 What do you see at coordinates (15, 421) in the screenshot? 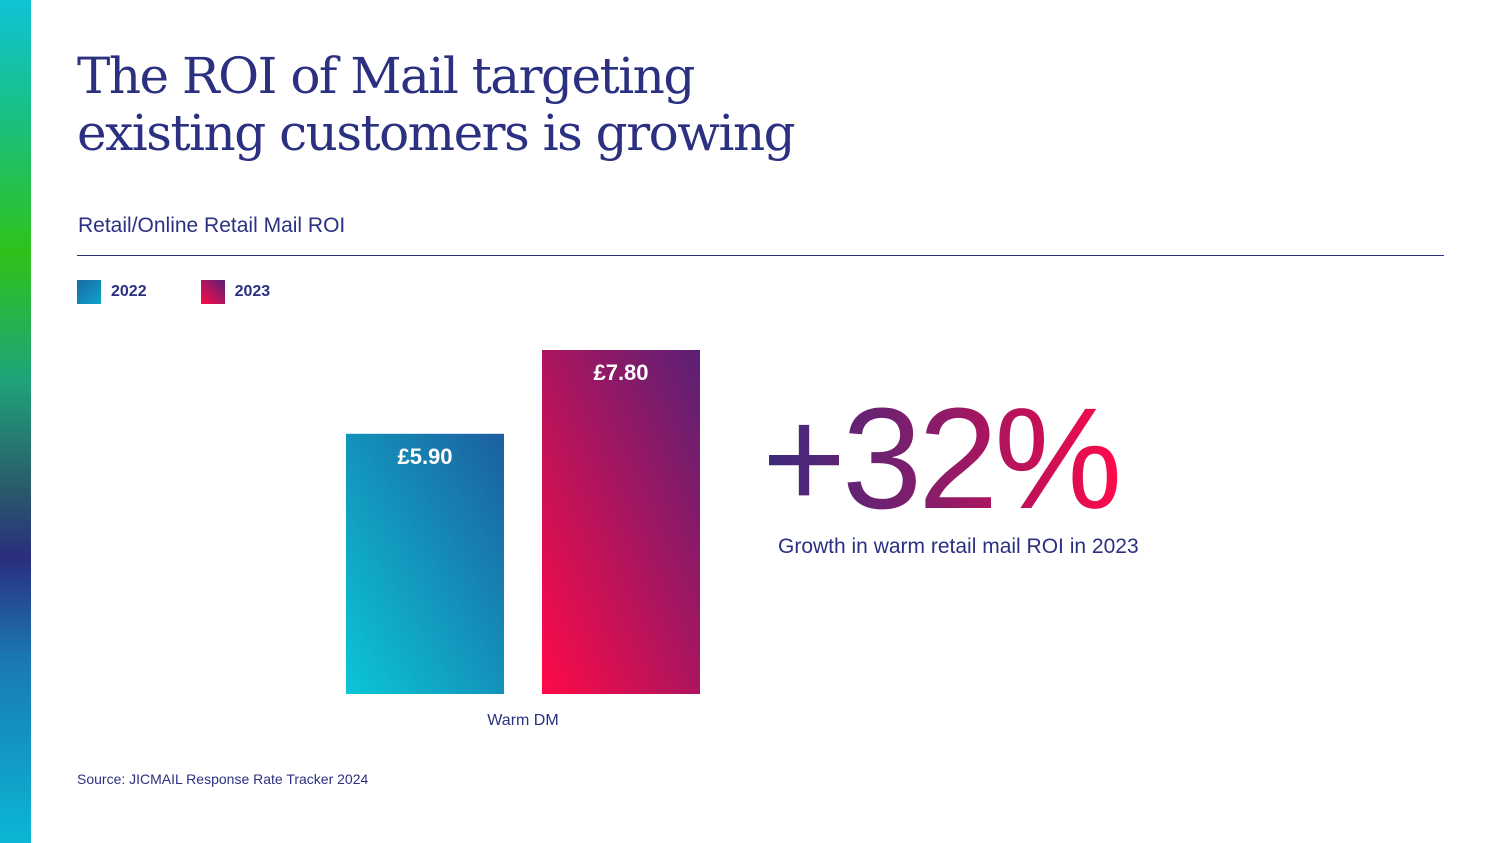
I see `side-gradient-bar` at bounding box center [15, 421].